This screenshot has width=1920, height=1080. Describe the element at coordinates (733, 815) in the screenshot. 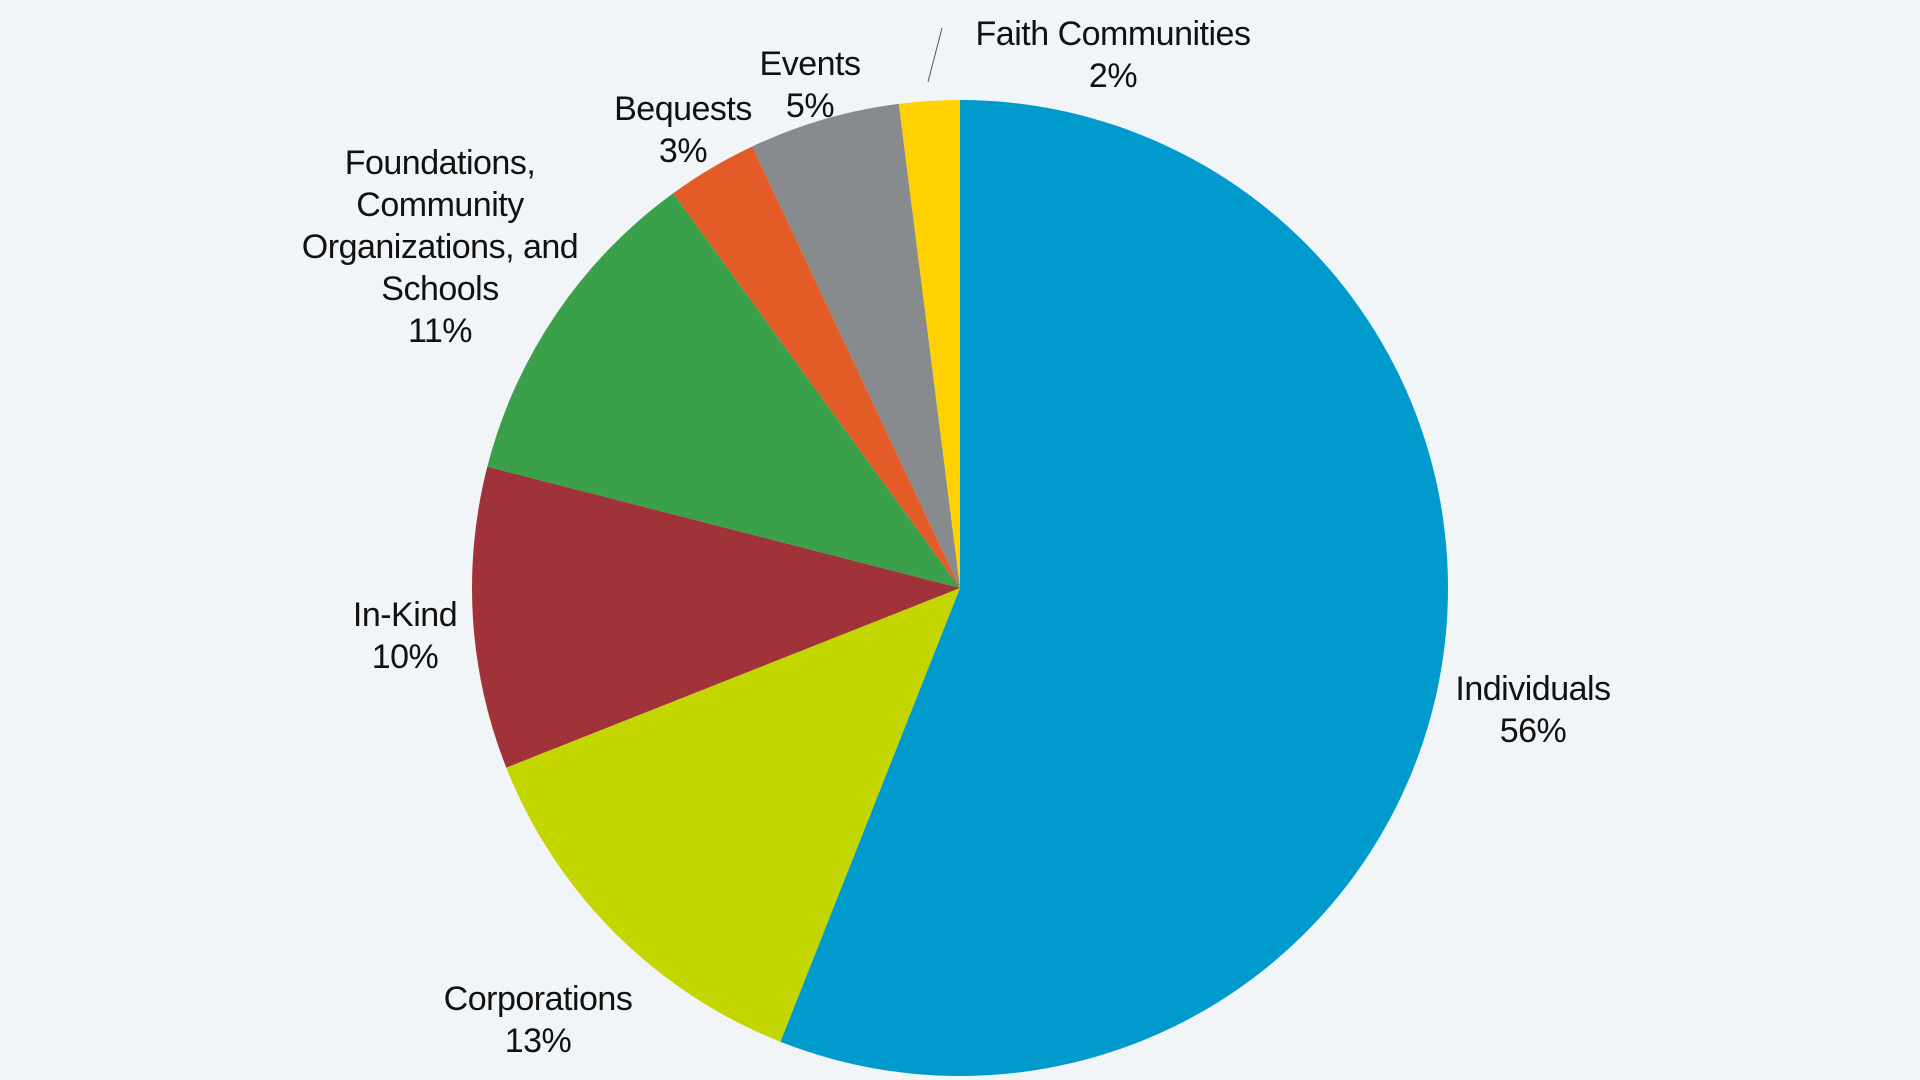

I see `pie-slice-corporations` at that location.